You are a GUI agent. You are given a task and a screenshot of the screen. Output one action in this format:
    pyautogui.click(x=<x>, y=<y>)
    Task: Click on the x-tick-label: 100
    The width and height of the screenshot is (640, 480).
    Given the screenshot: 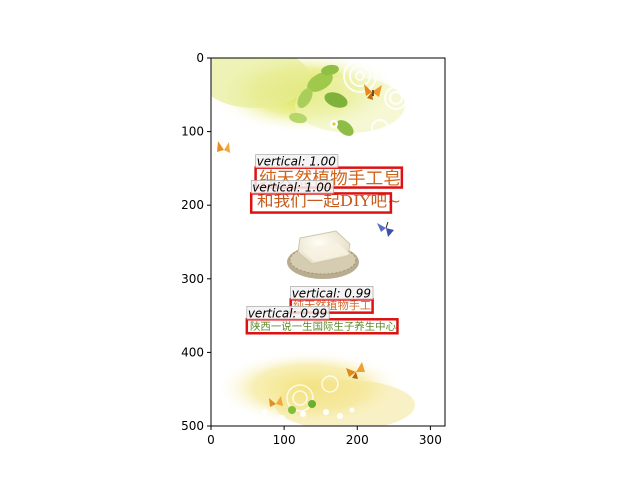 What is the action you would take?
    pyautogui.click(x=284, y=440)
    